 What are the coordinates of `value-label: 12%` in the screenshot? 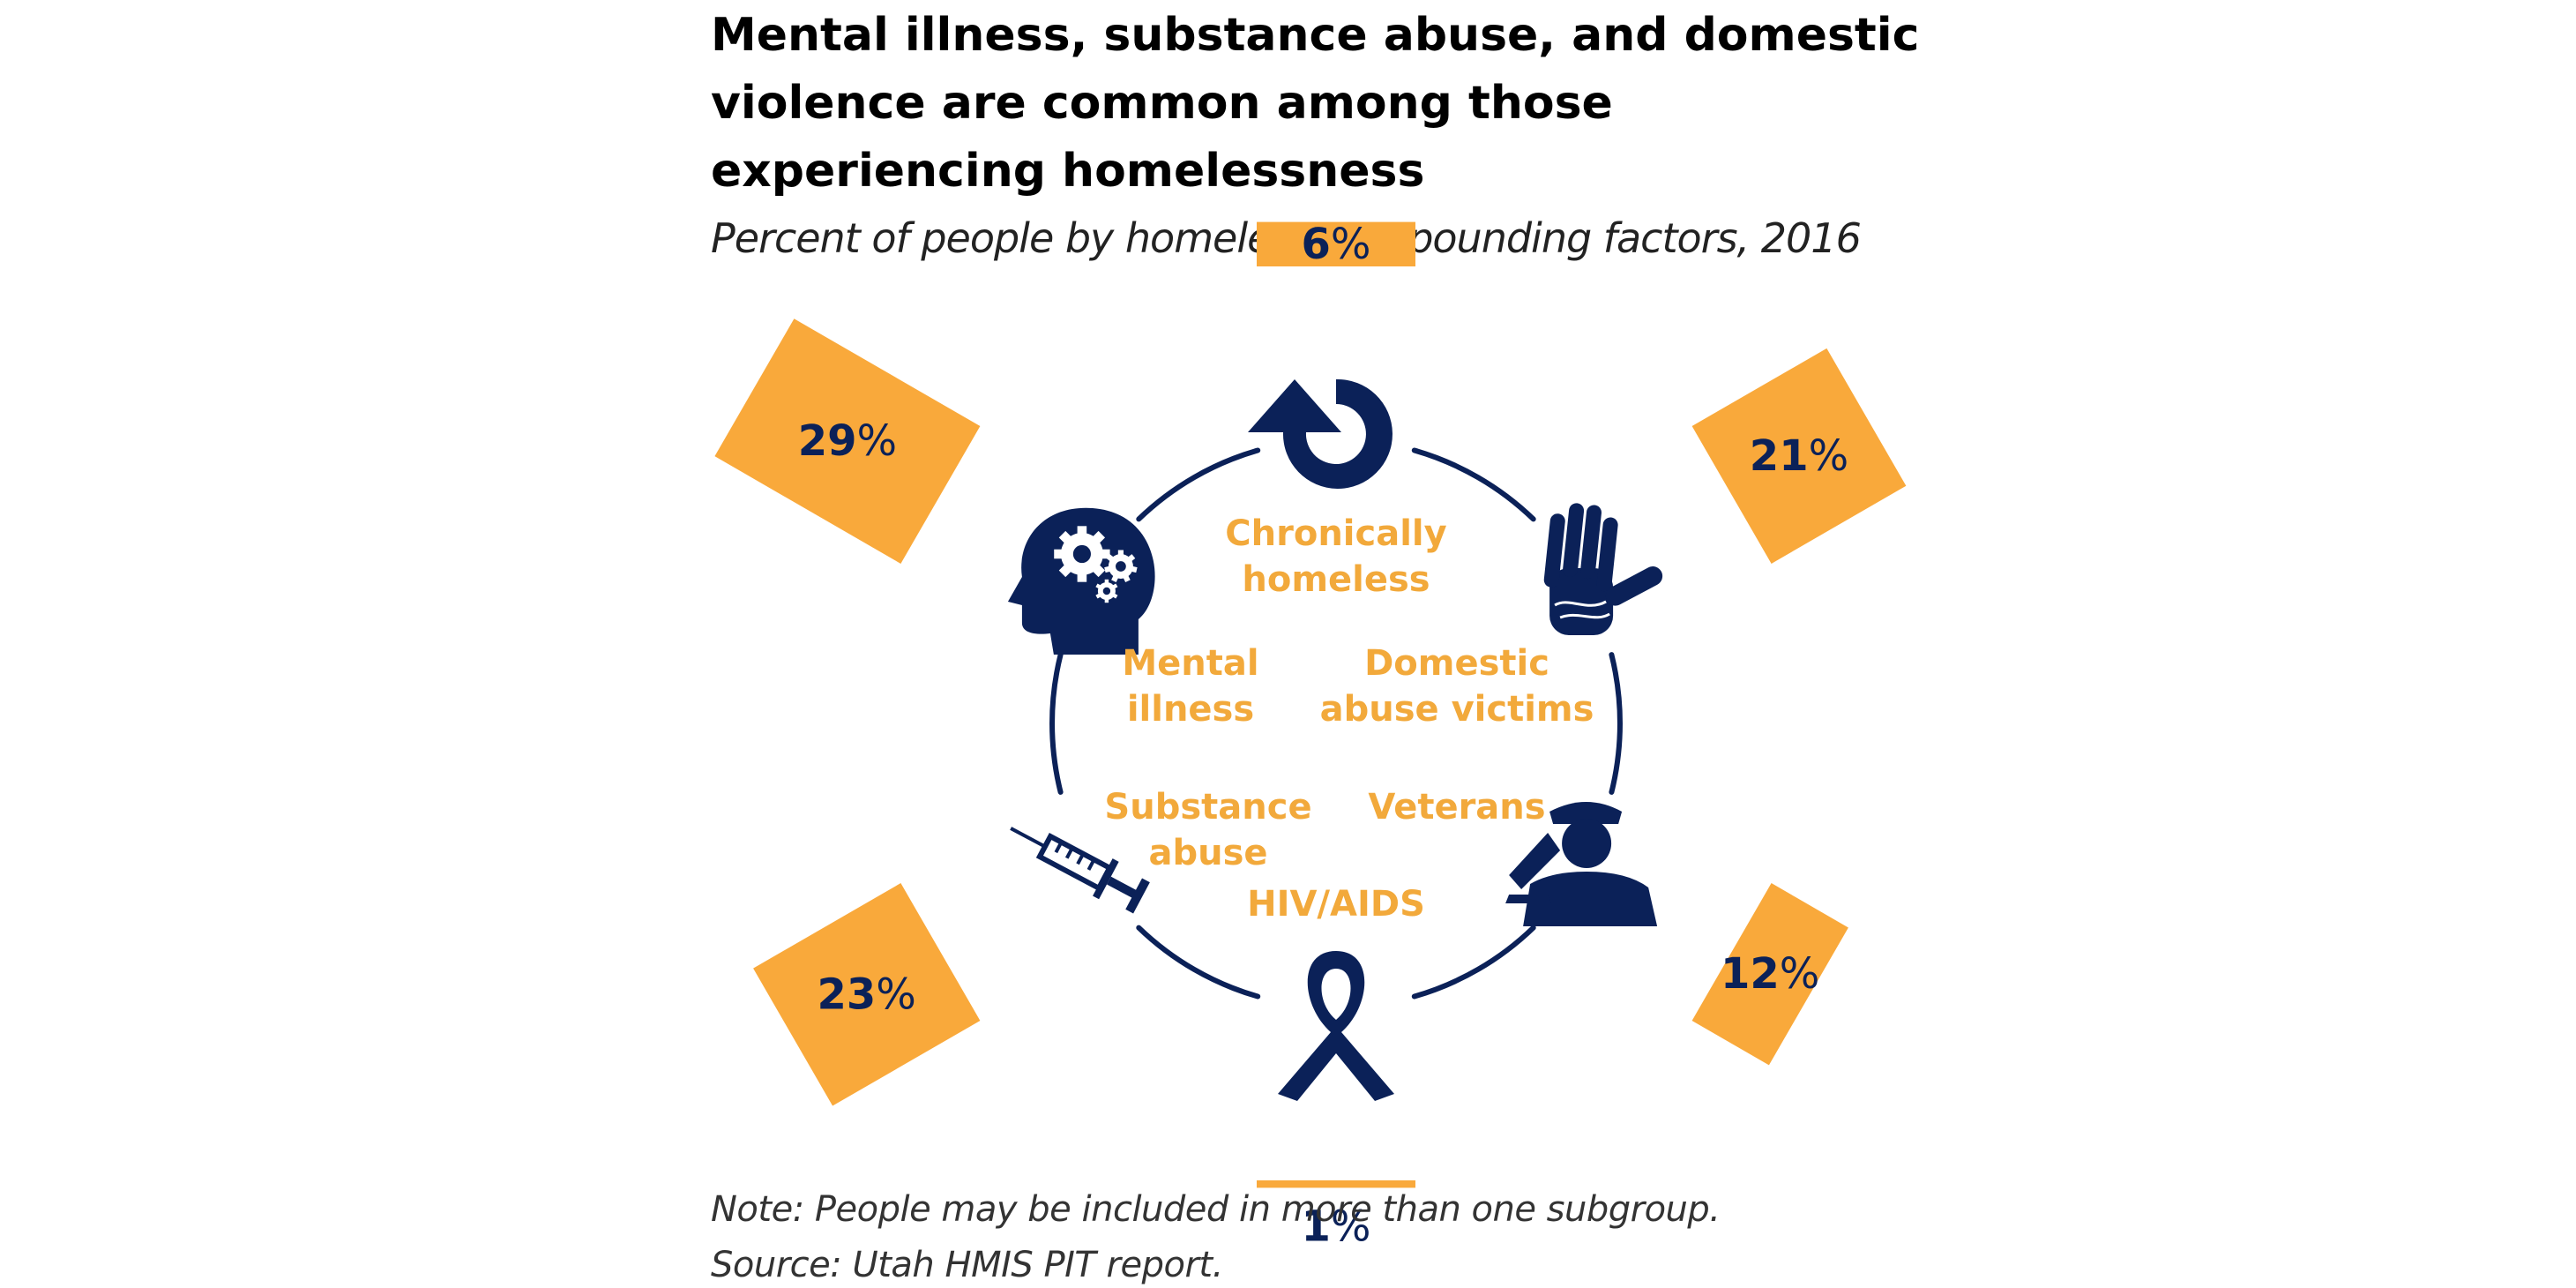 It's located at (1770, 974).